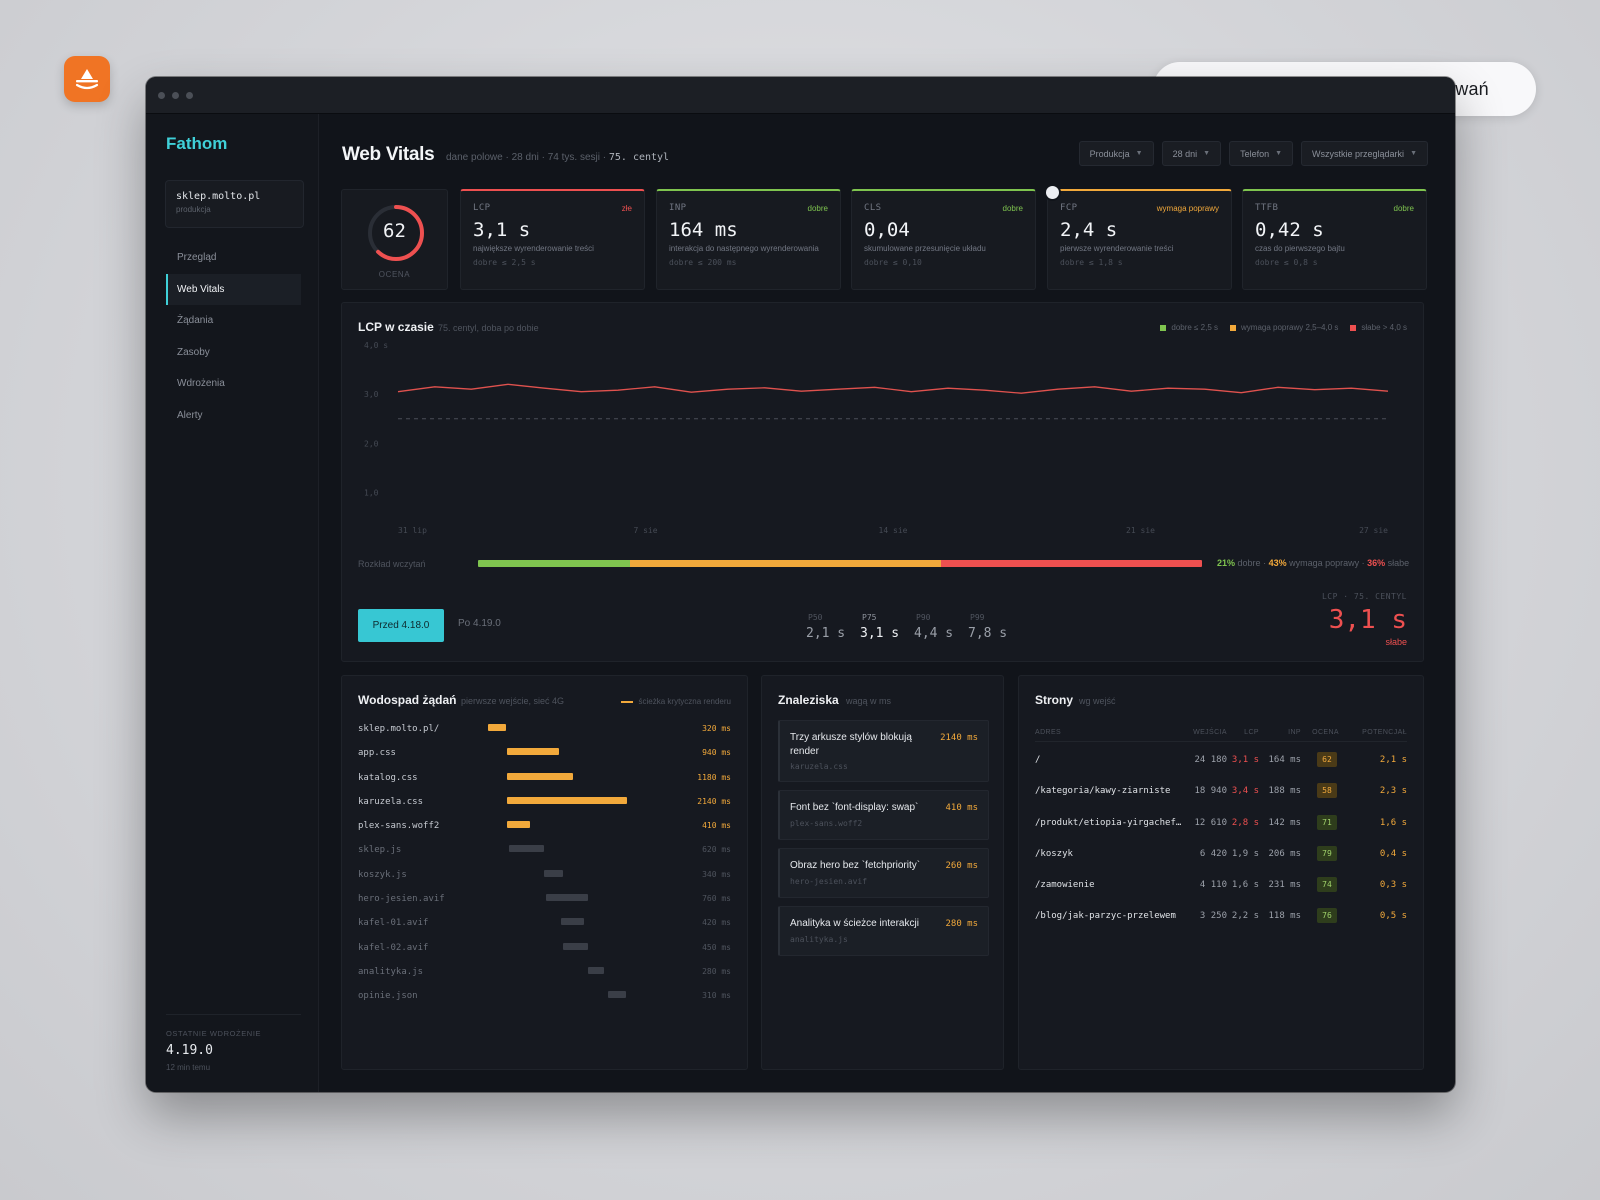 Image resolution: width=1600 pixels, height=1200 pixels. I want to click on y-tick-label: 3,0, so click(371, 394).